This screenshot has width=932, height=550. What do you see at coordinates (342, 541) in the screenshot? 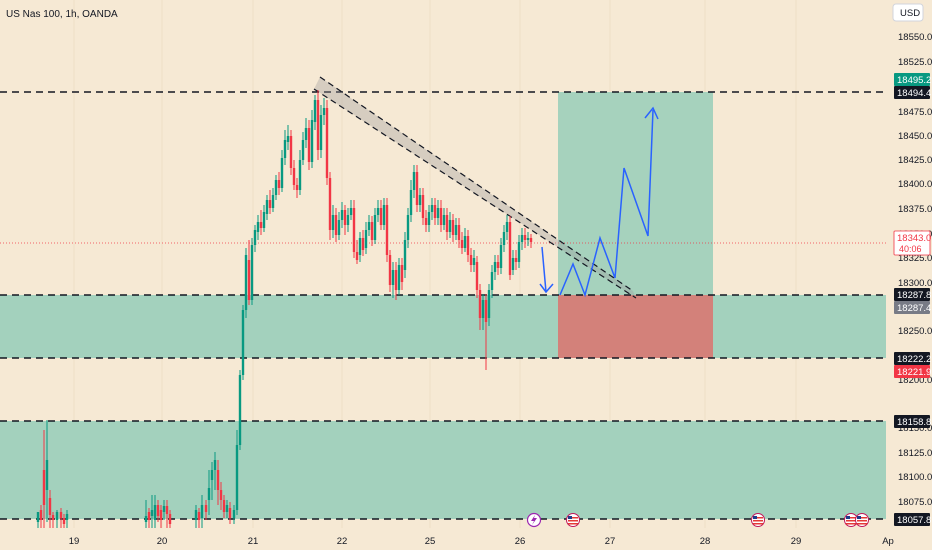
I see `time-tick: 22` at bounding box center [342, 541].